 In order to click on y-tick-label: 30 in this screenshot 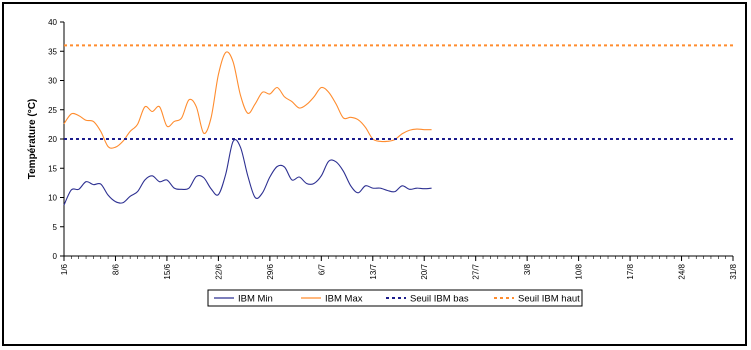, I will do `click(52, 81)`.